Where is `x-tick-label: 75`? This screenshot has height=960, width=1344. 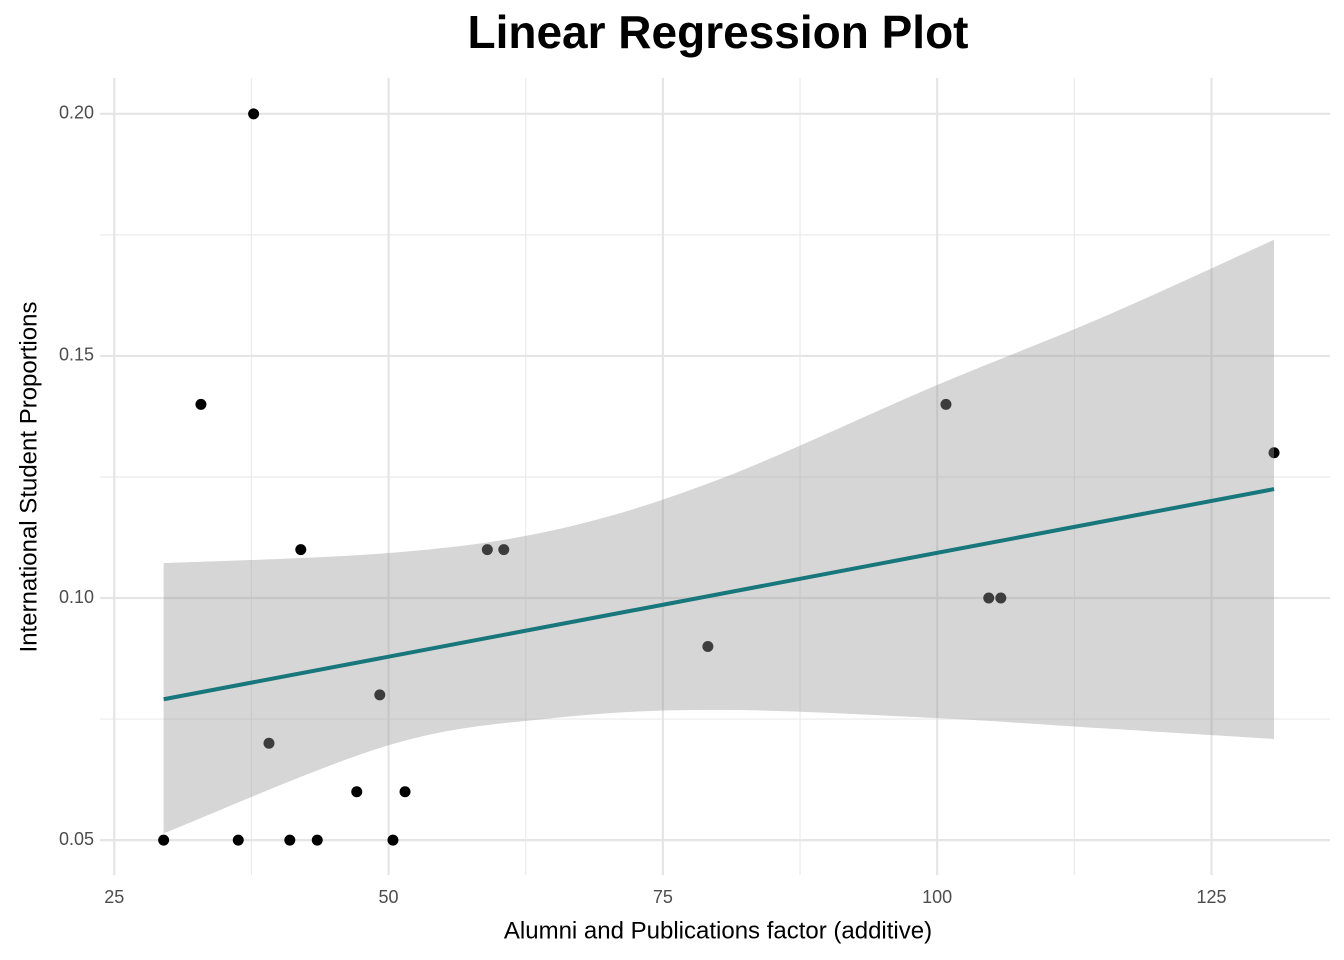 x-tick-label: 75 is located at coordinates (663, 897).